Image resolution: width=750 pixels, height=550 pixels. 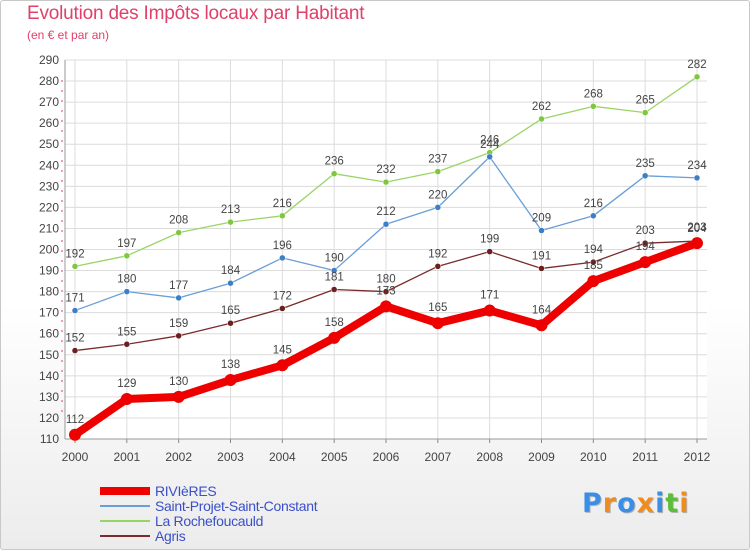 I want to click on data-label-la-rochefoucauld: 197, so click(x=126, y=244).